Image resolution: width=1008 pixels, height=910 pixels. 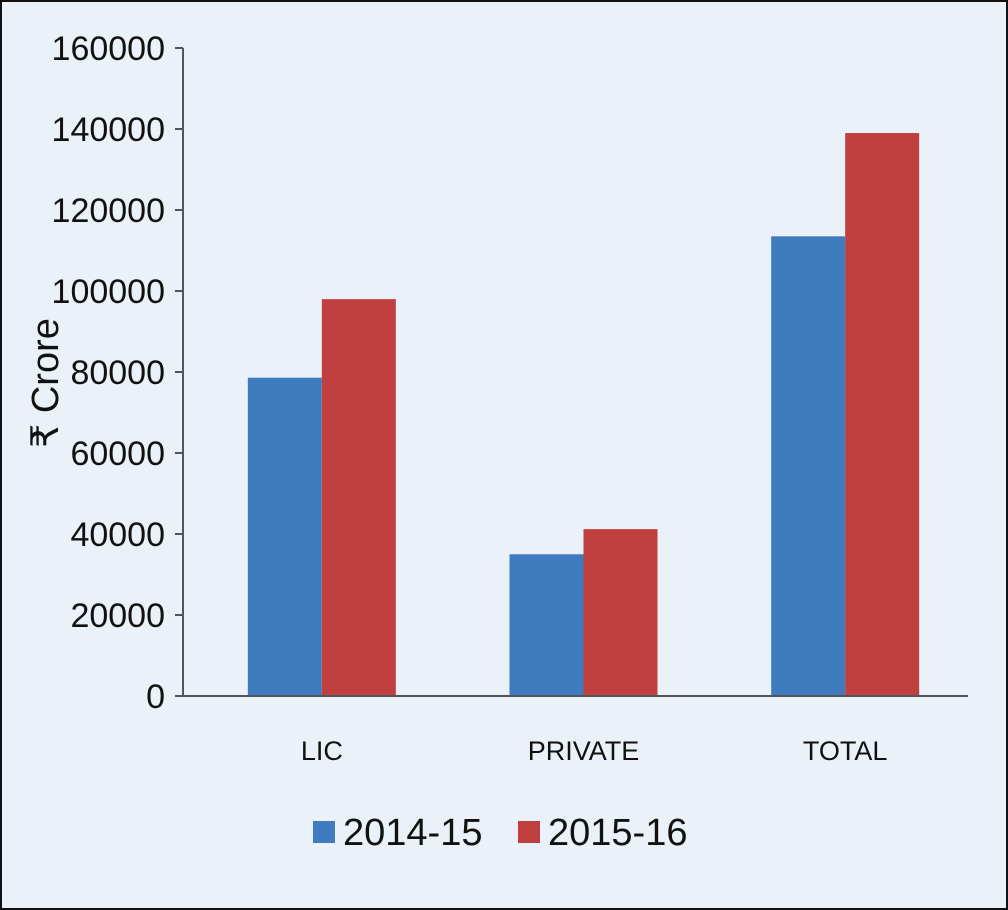 I want to click on x-category-label: LIC, so click(x=322, y=751).